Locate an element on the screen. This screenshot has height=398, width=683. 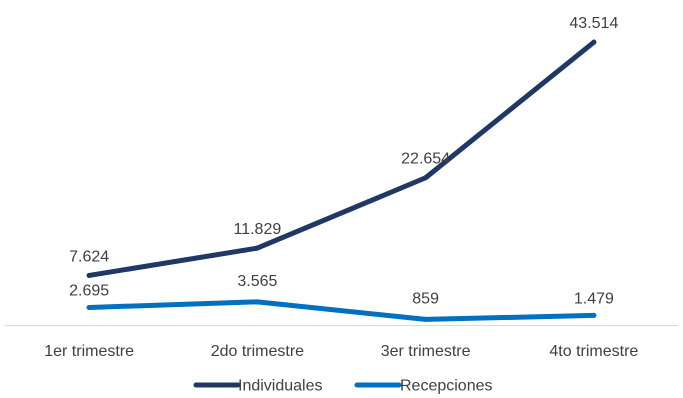
x-tick-label: 2do trimestre is located at coordinates (257, 351).